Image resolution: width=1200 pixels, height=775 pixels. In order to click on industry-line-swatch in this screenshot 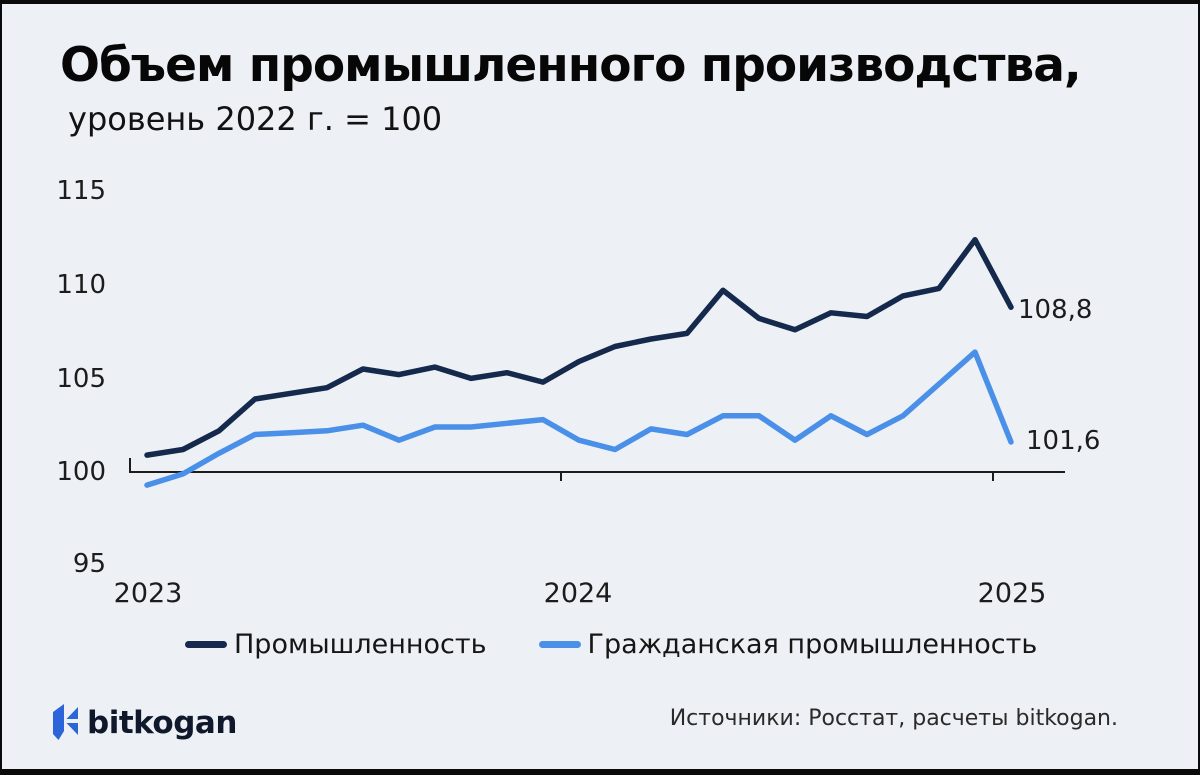, I will do `click(206, 644)`.